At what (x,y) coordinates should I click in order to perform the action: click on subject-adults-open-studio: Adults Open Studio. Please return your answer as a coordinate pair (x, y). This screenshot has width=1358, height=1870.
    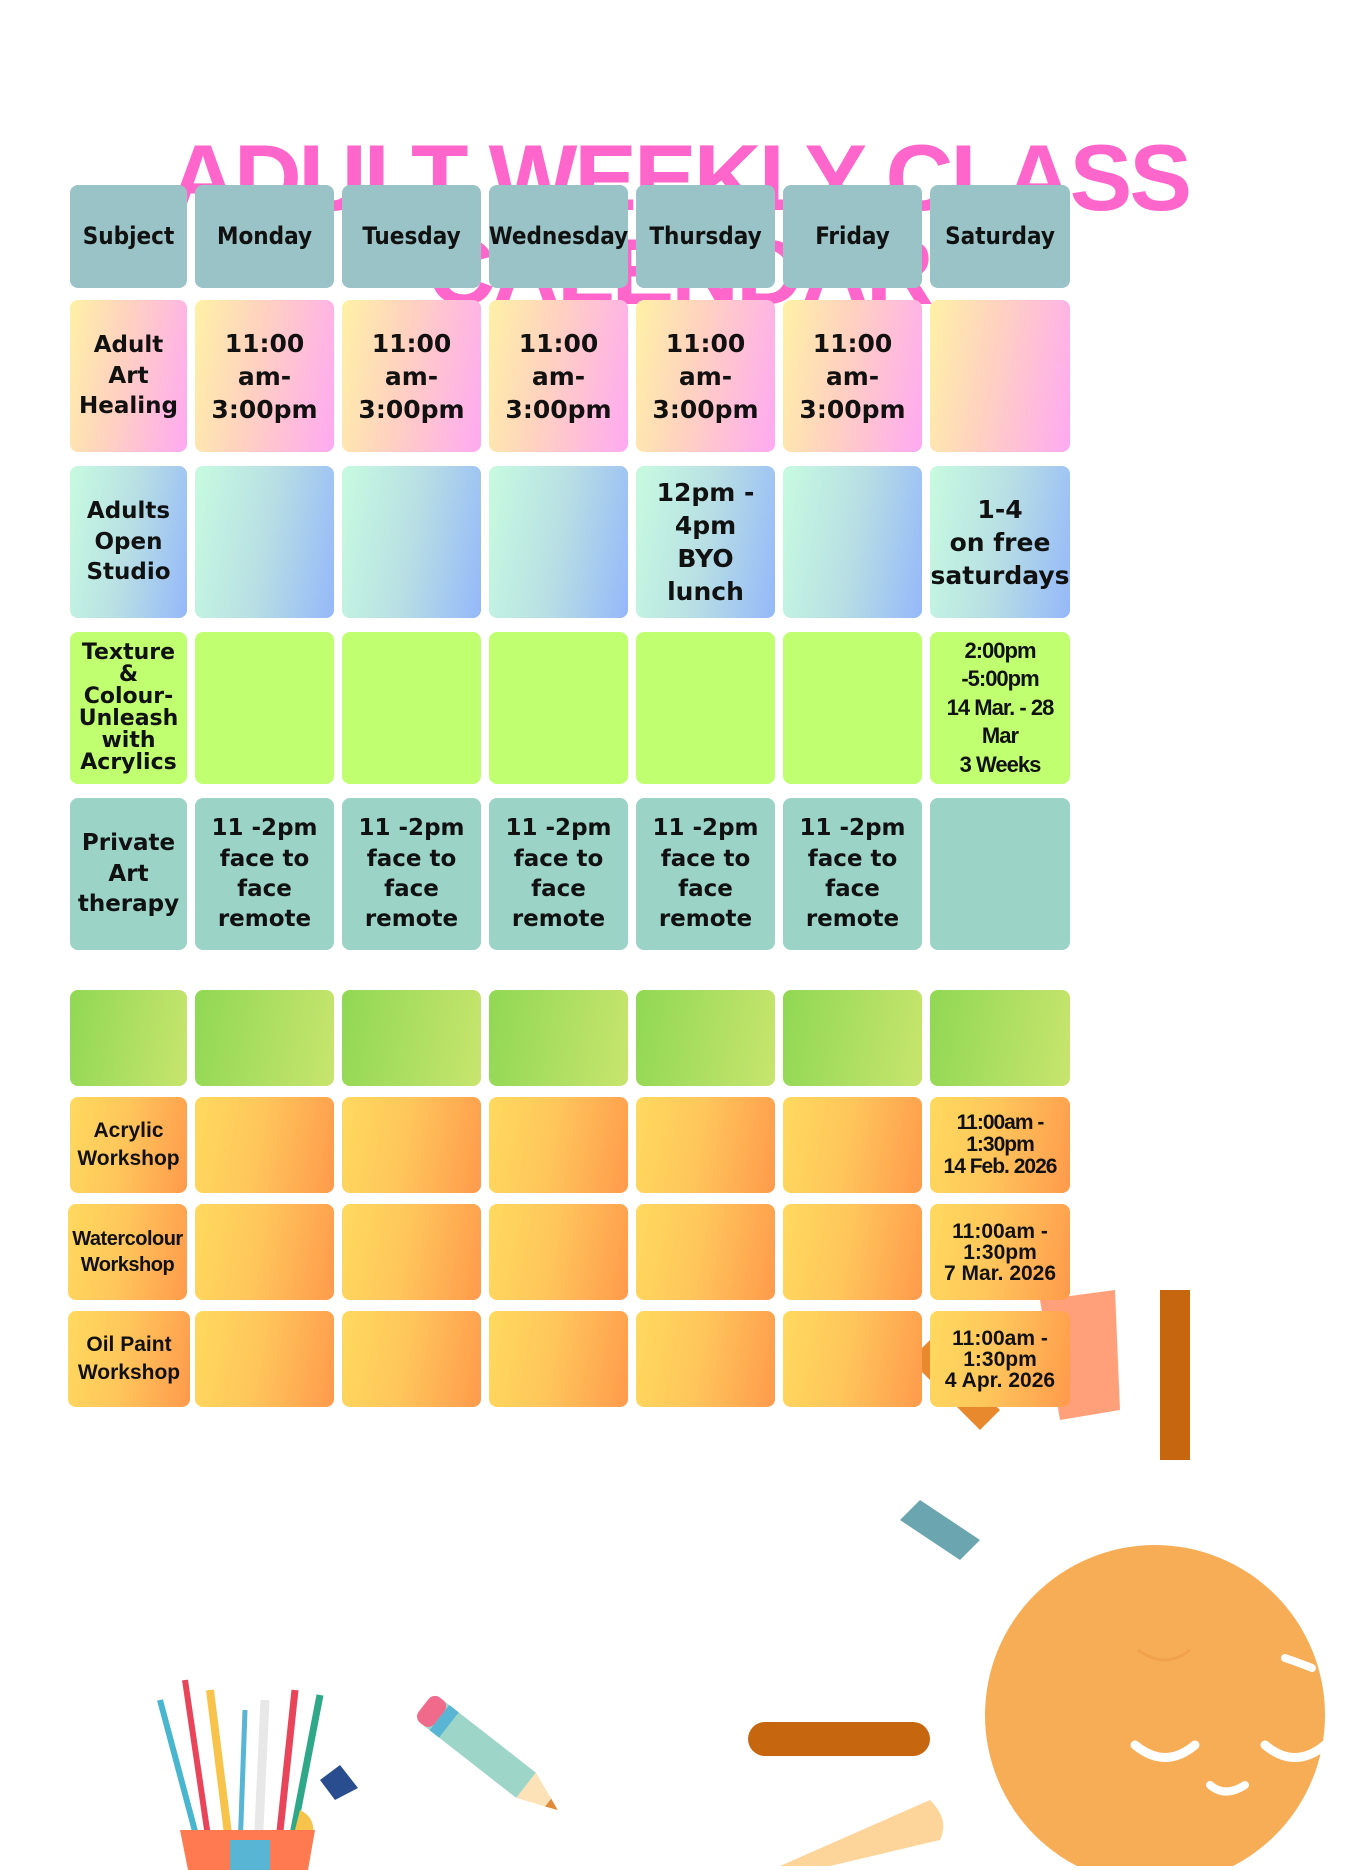
    Looking at the image, I should click on (128, 542).